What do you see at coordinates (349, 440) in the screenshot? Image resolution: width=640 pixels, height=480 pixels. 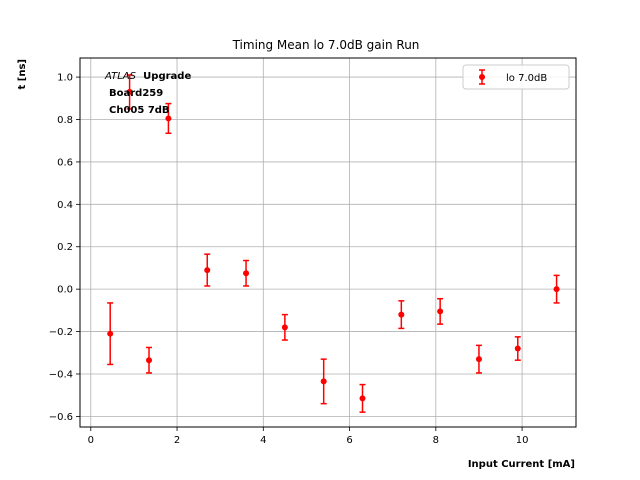 I see `x-tick-label: 6` at bounding box center [349, 440].